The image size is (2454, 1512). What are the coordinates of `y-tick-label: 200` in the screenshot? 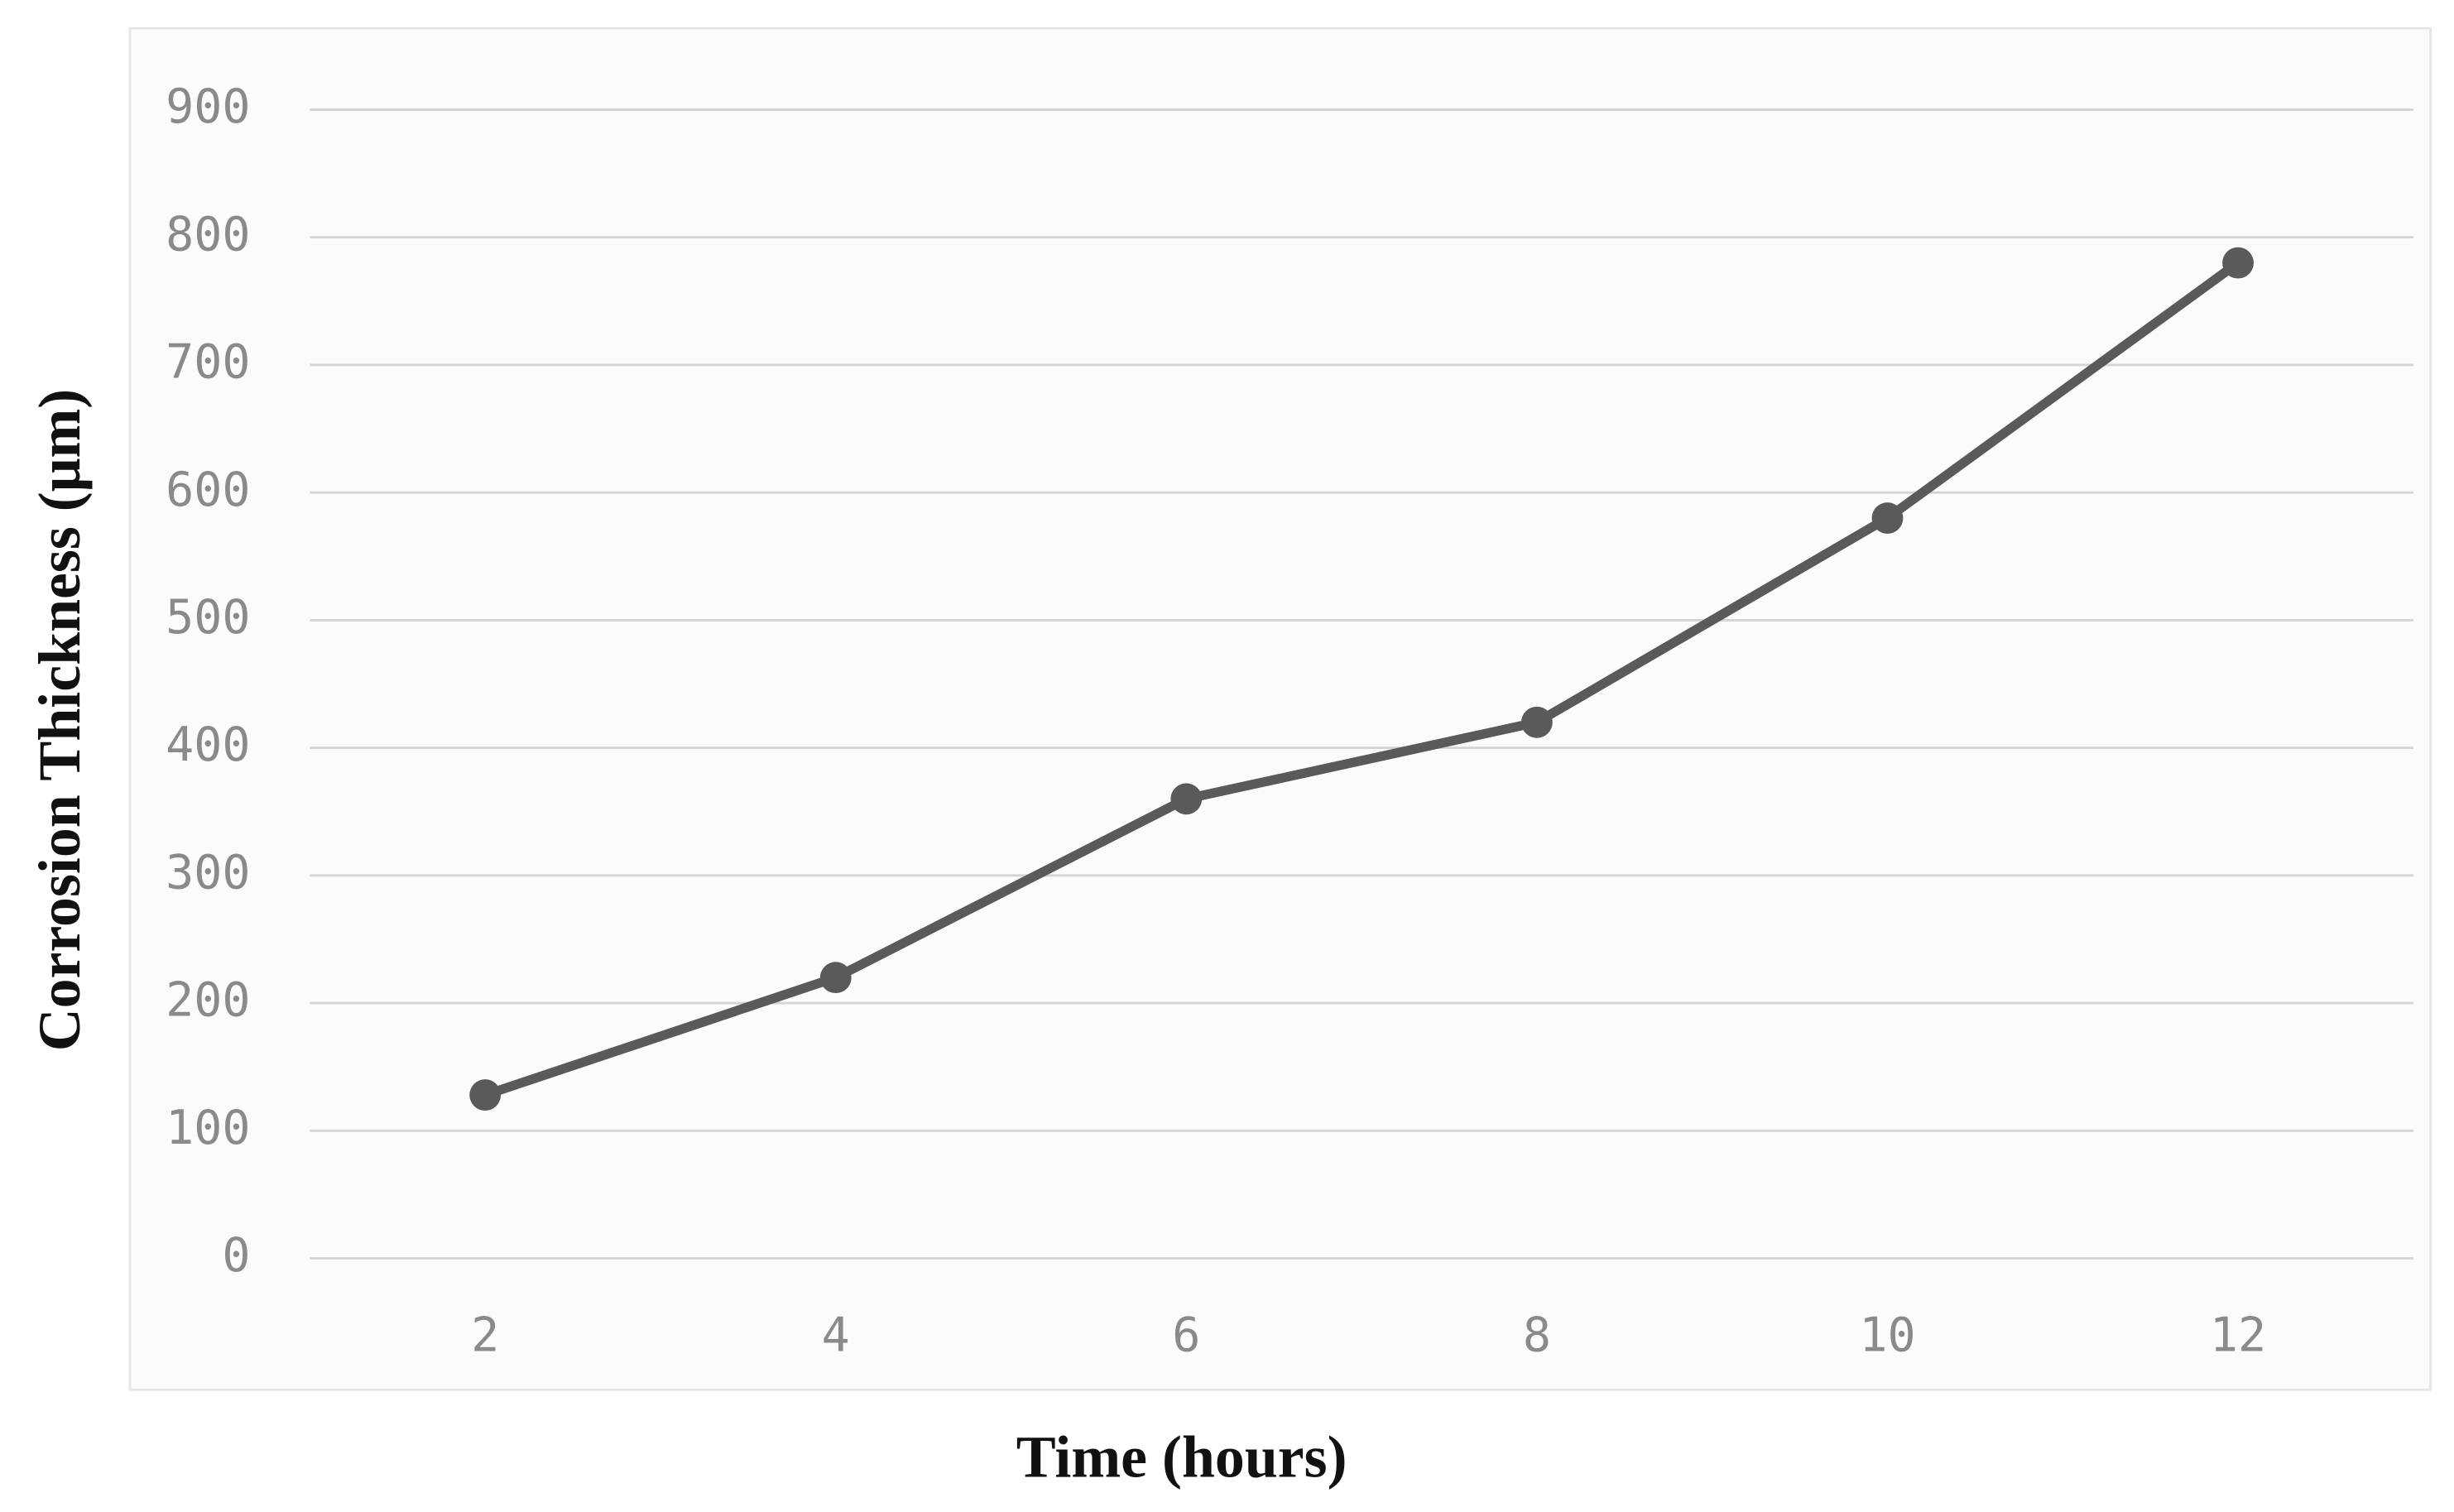 It's located at (208, 1000).